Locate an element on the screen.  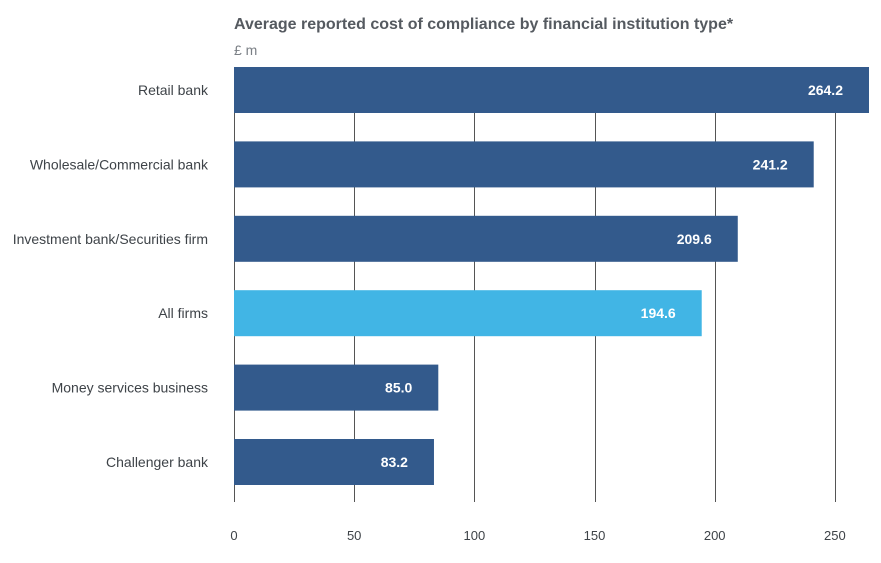
bar-challenger-bank is located at coordinates (334, 462).